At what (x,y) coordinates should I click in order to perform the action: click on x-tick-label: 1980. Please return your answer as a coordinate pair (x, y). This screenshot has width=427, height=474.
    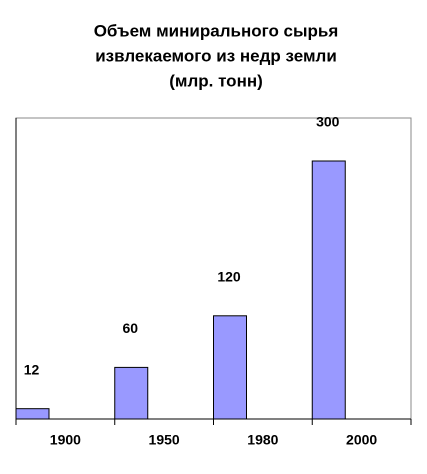
    Looking at the image, I should click on (262, 440).